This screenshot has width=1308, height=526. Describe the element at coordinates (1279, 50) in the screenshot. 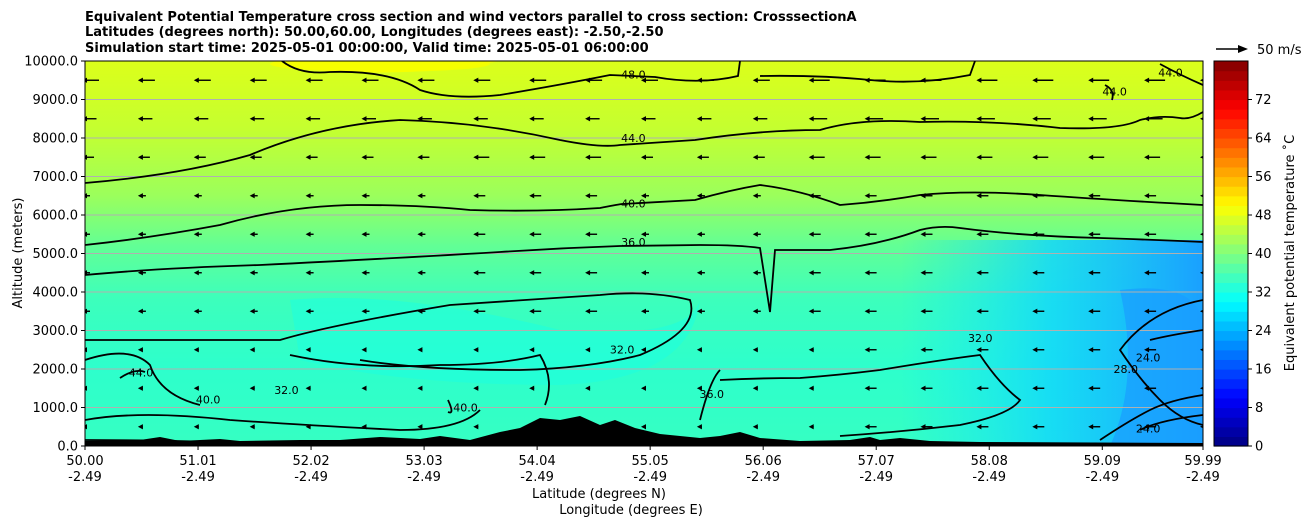

I see `quiver-key-label: 50 m/s` at that location.